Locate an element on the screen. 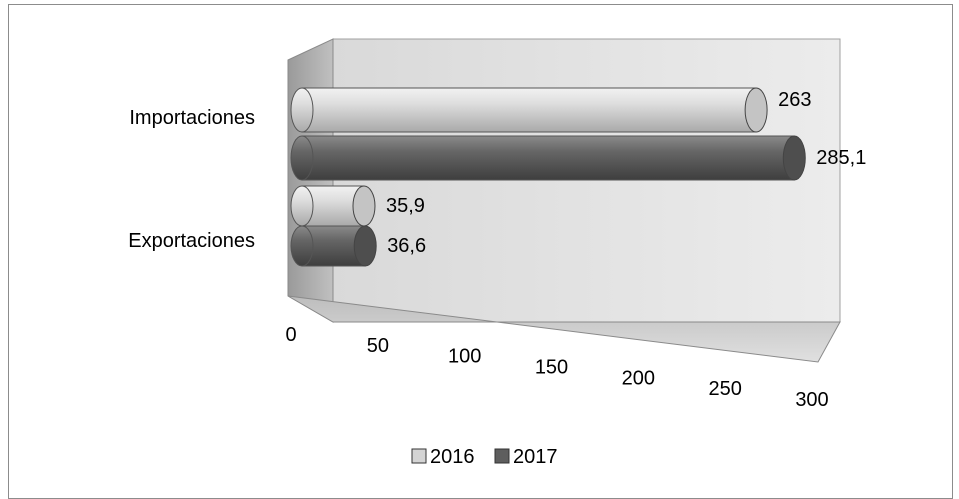 This screenshot has height=499, width=959. bar-start-cap-2017-exportaciones is located at coordinates (302, 246).